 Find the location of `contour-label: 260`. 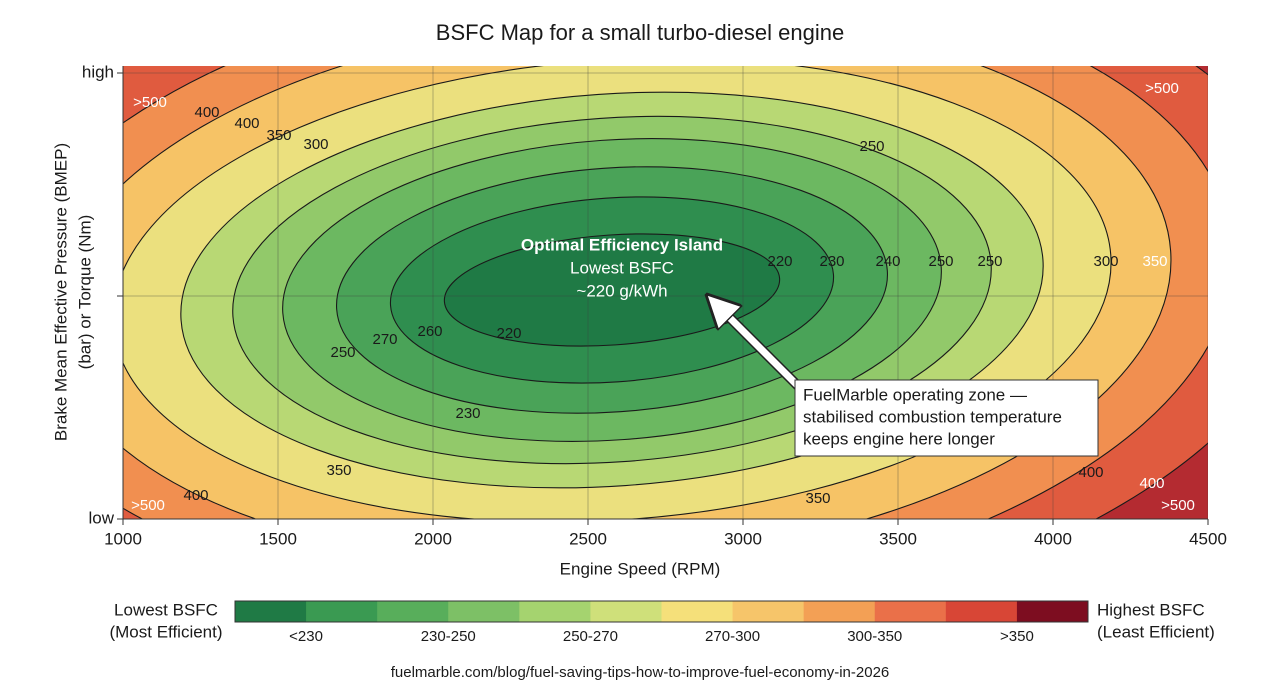

contour-label: 260 is located at coordinates (429, 331).